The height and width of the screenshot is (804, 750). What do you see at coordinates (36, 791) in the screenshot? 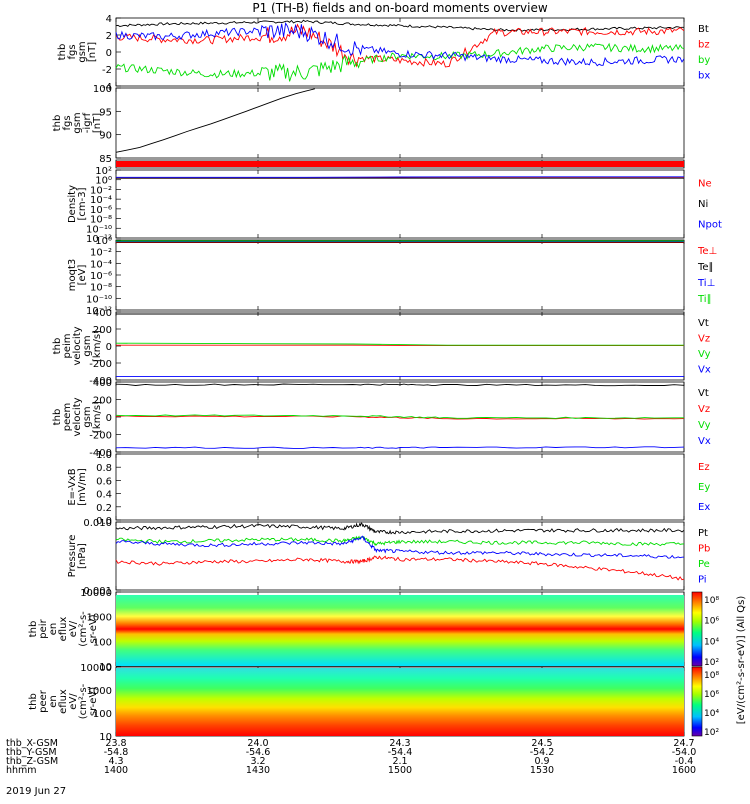
I see `date-label: 2019 Jun 27` at bounding box center [36, 791].